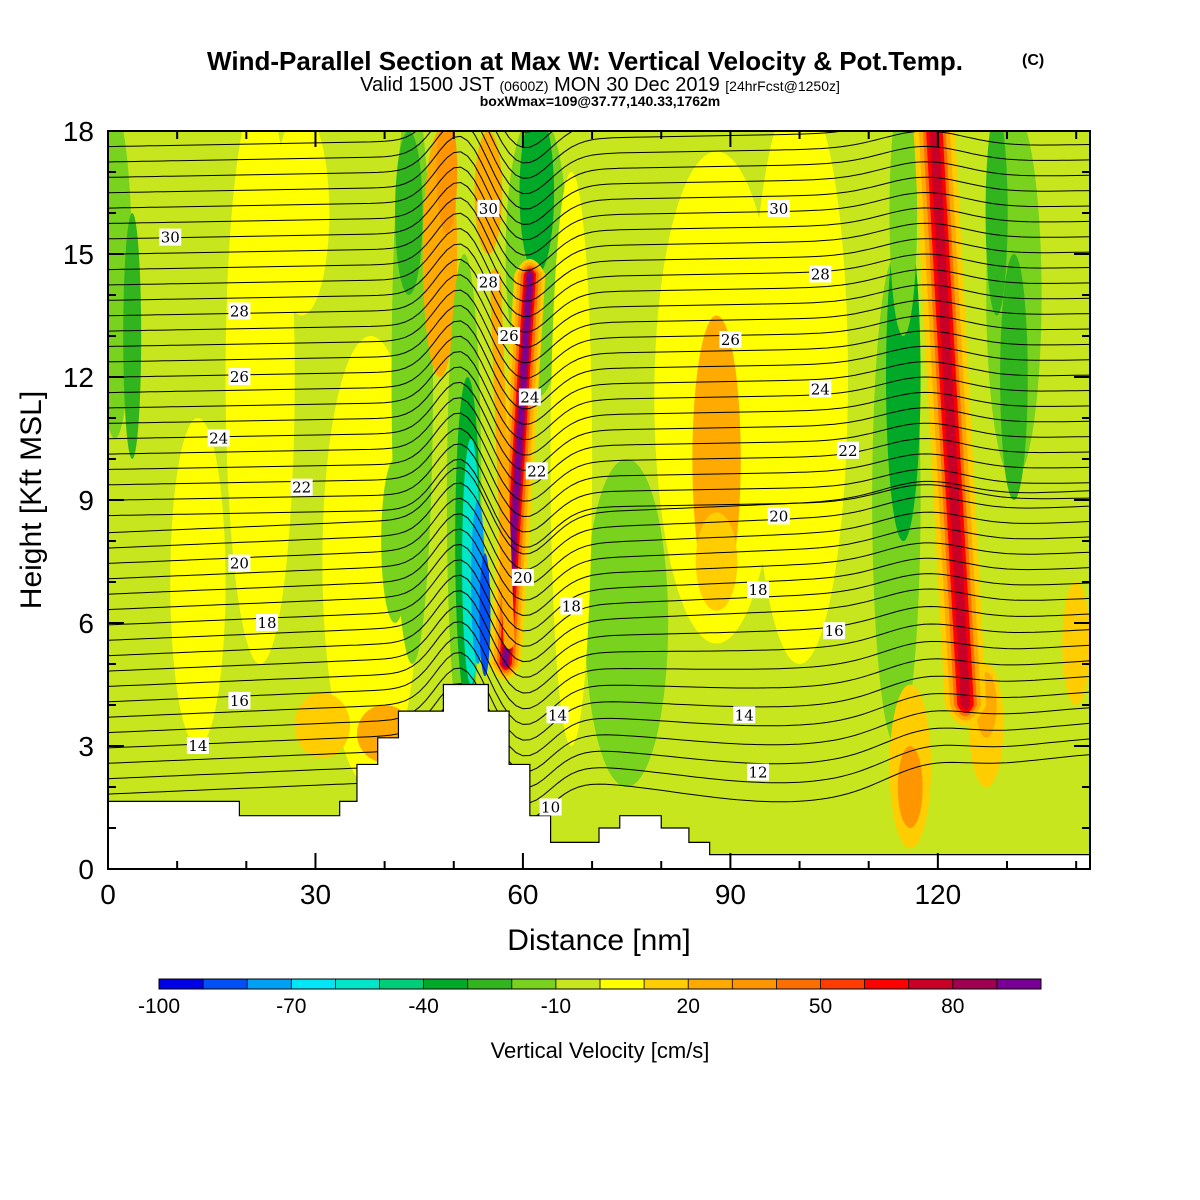 The image size is (1200, 1200). Describe the element at coordinates (267, 623) in the screenshot. I see `svg-text: 18` at that location.